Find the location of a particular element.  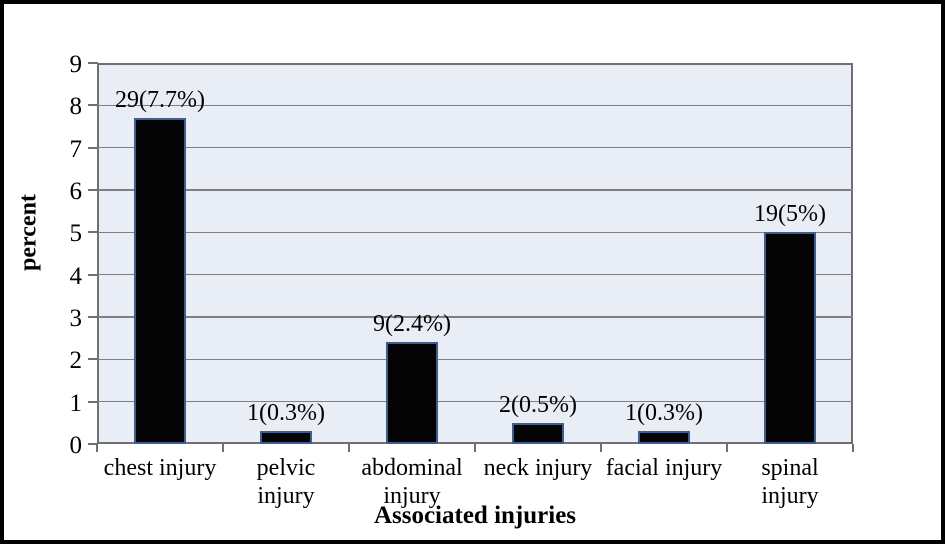

bar-spinal-injury is located at coordinates (790, 338).